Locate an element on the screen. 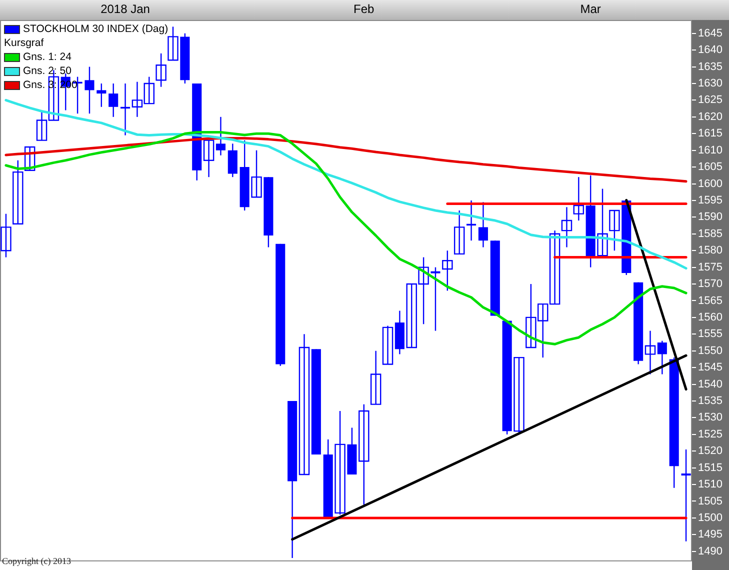 The width and height of the screenshot is (729, 570). y-tick-label: 1550 is located at coordinates (710, 350).